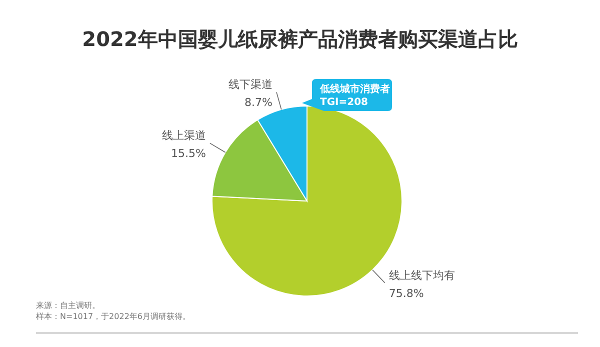  What do you see at coordinates (68, 305) in the screenshot?
I see `source-note: 来源：自主调研。` at bounding box center [68, 305].